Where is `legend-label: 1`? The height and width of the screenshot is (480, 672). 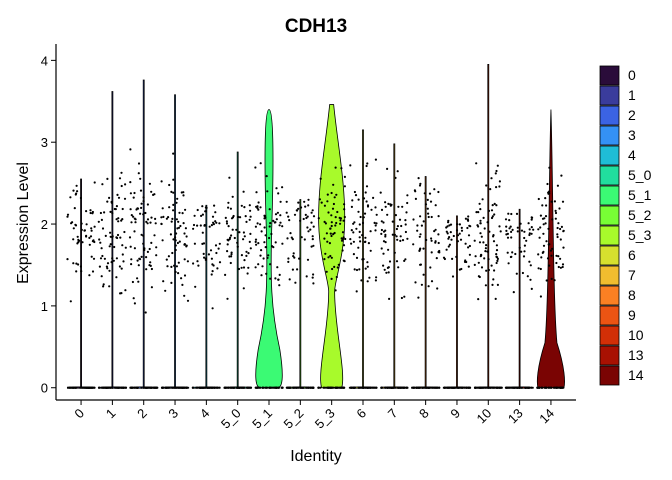
legend-label: 1 is located at coordinates (632, 95).